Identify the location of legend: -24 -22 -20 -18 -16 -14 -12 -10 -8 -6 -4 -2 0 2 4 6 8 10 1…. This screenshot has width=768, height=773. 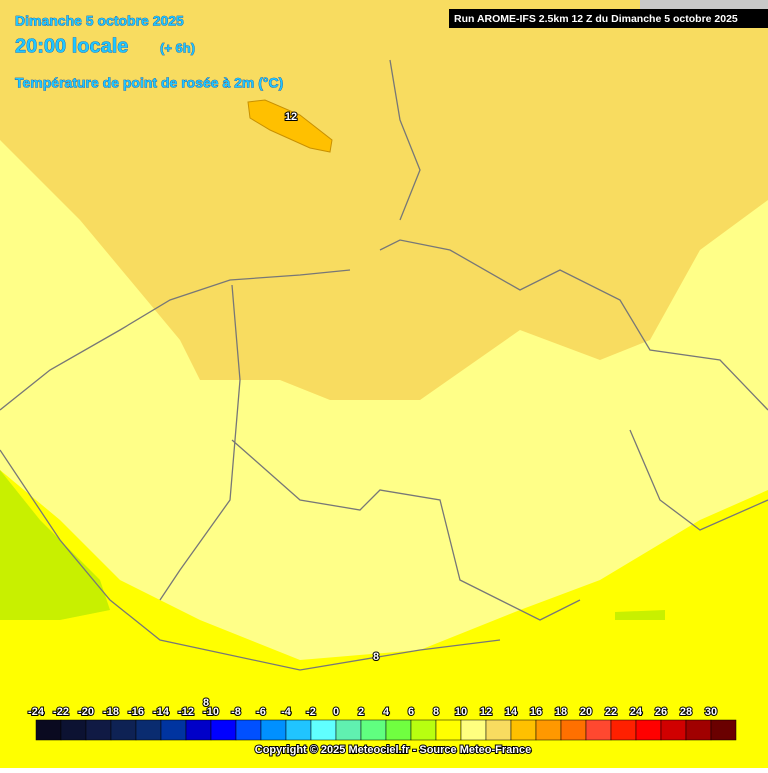
(382, 723).